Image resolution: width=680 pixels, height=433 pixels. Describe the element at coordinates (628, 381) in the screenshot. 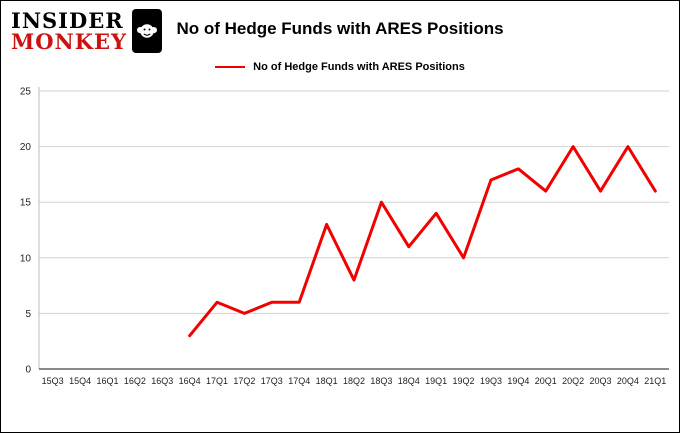

I see `x-tick-label: 20Q4` at that location.